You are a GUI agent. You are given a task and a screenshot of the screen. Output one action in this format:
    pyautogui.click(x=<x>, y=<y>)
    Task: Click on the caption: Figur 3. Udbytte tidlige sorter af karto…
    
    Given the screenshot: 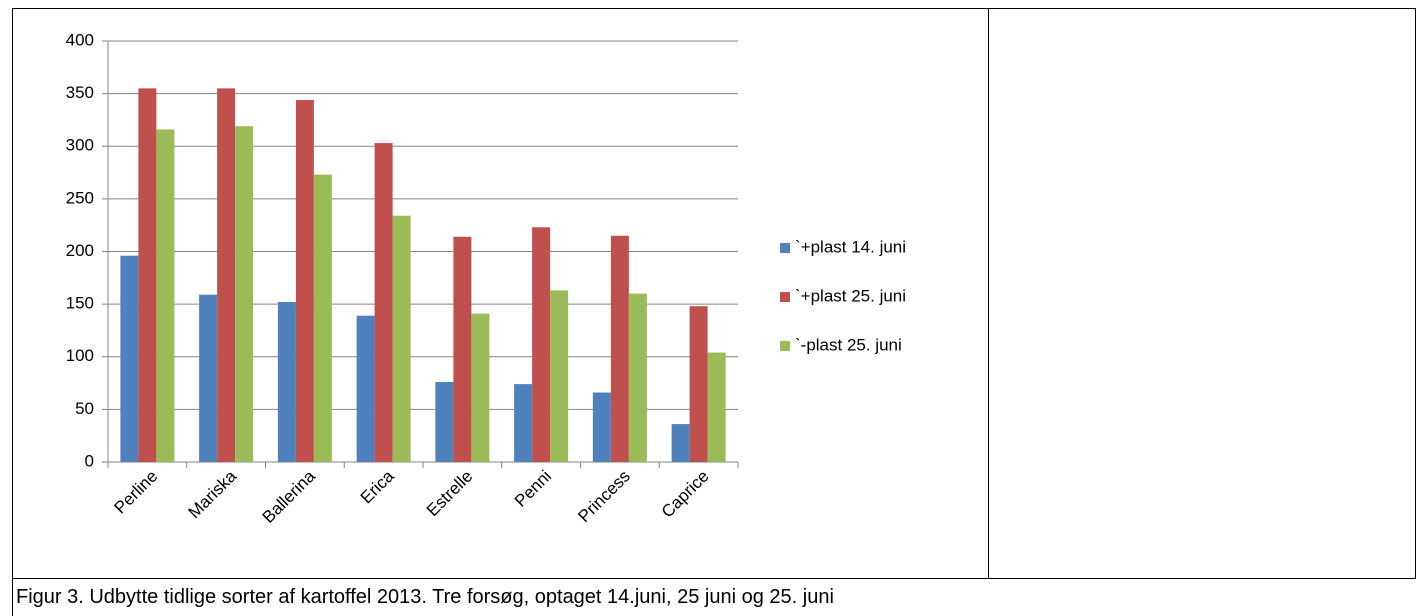 What is the action you would take?
    pyautogui.click(x=425, y=597)
    